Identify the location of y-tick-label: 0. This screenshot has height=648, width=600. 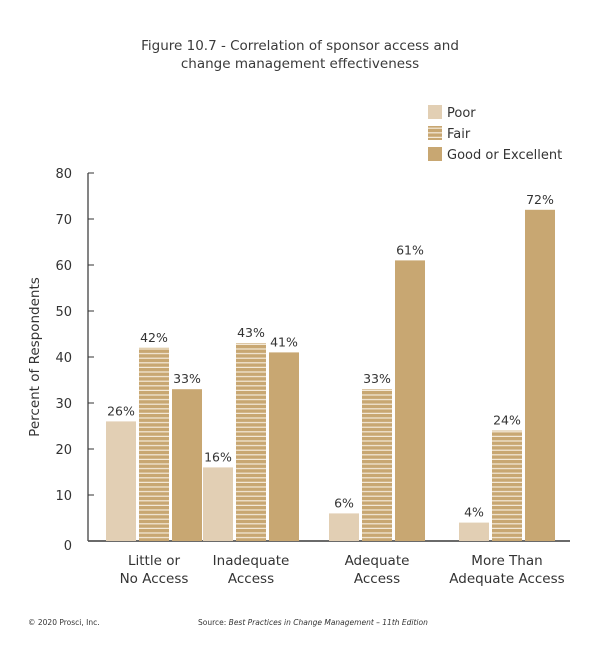
(68, 546).